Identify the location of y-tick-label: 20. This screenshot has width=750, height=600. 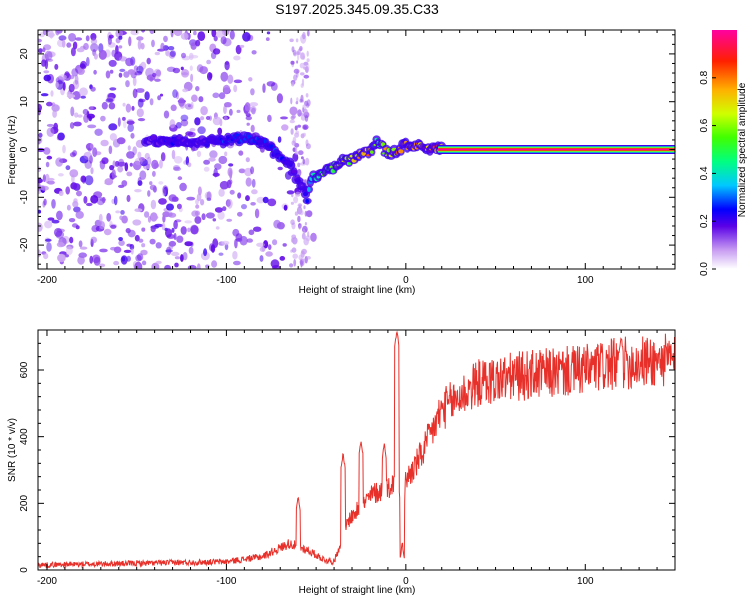
(24, 54).